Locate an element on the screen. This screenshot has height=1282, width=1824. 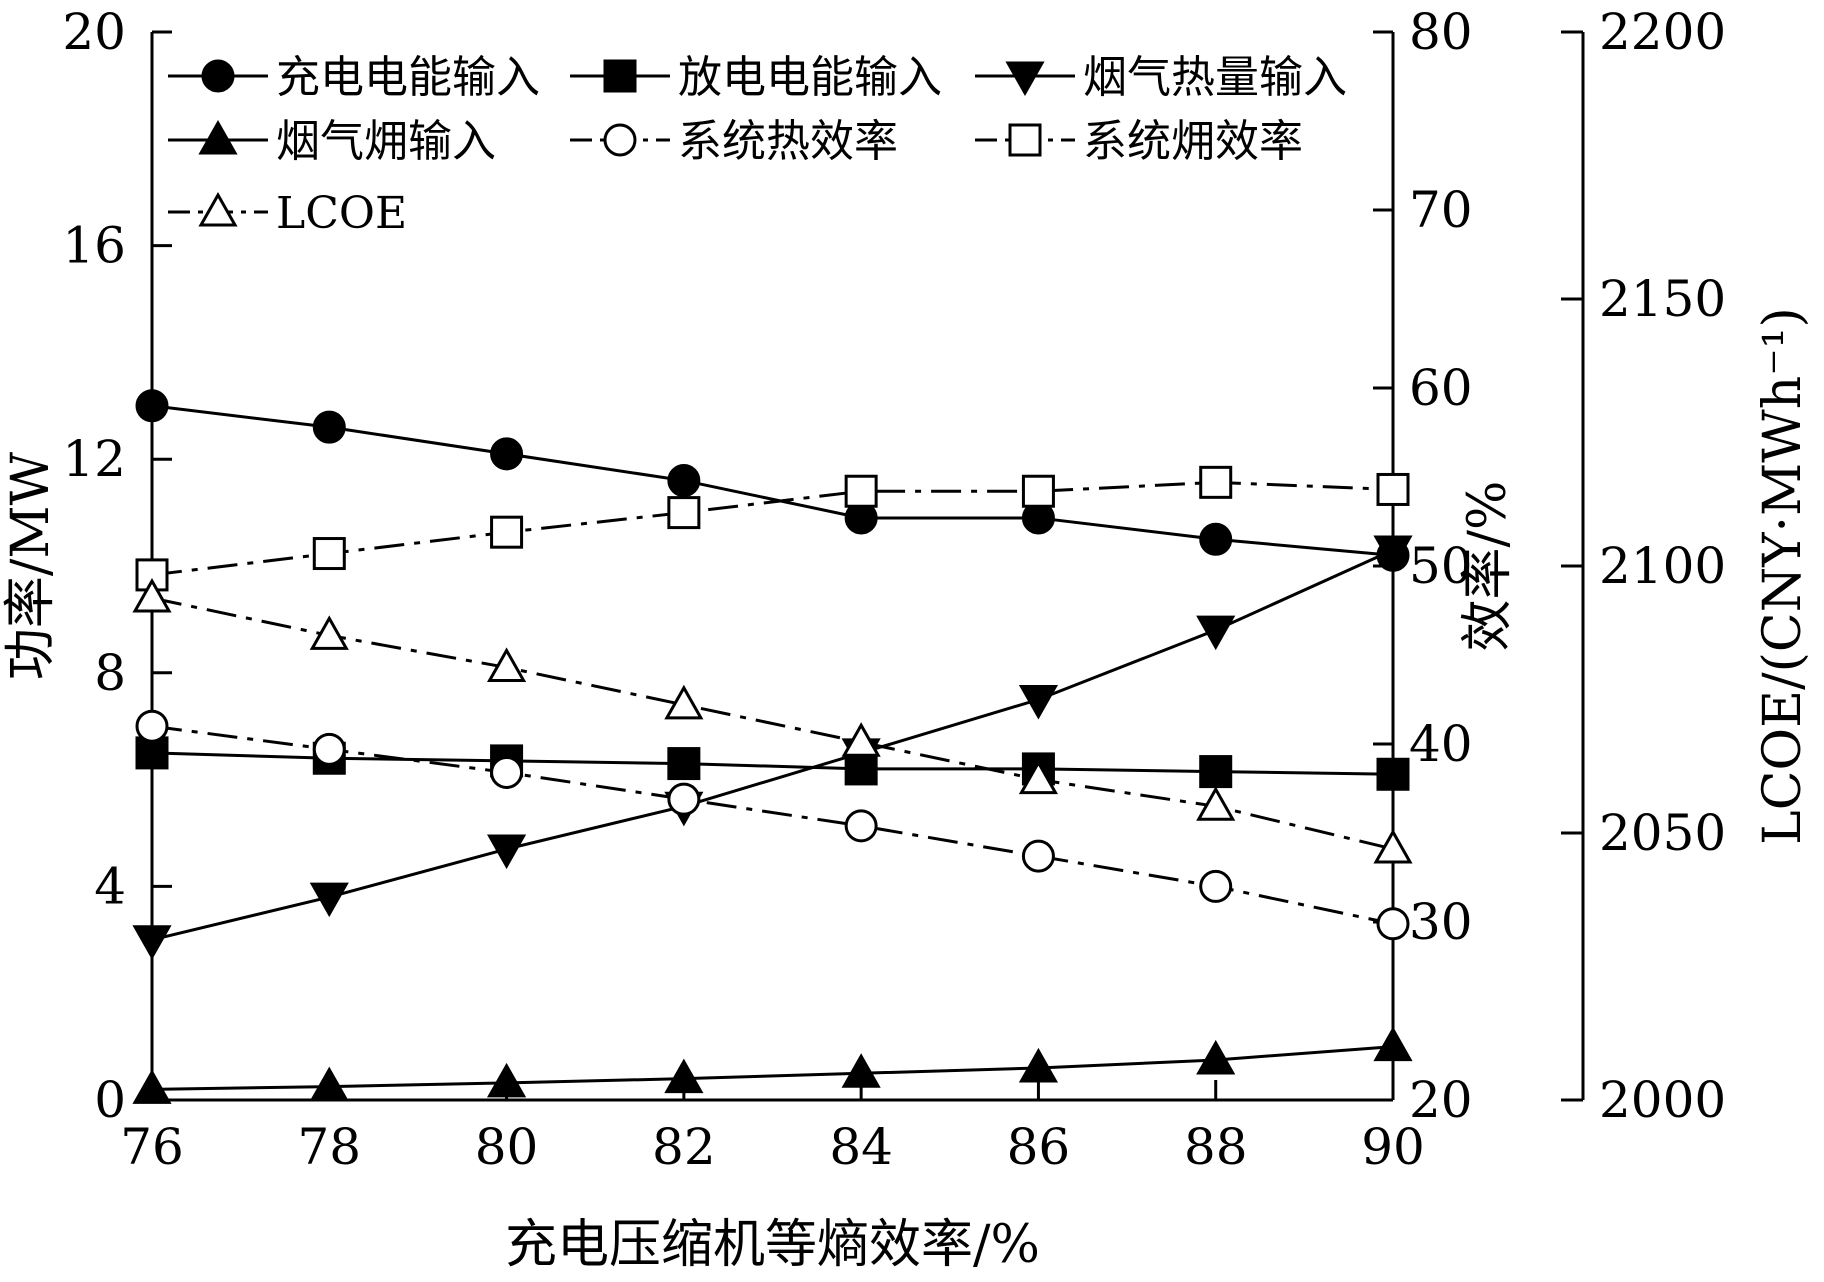
legend-label: 烟气㶲输入 is located at coordinates (386, 141).